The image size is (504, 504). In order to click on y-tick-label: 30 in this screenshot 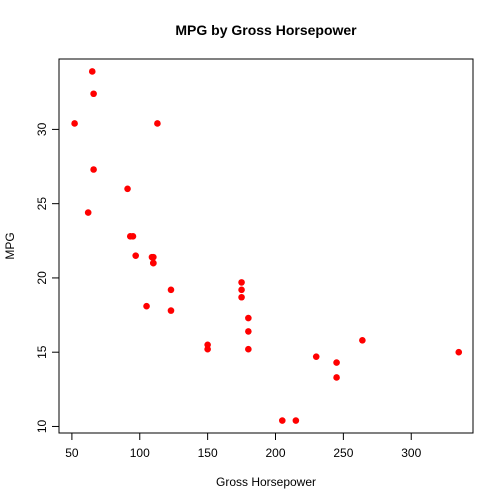, I will do `click(42, 129)`.